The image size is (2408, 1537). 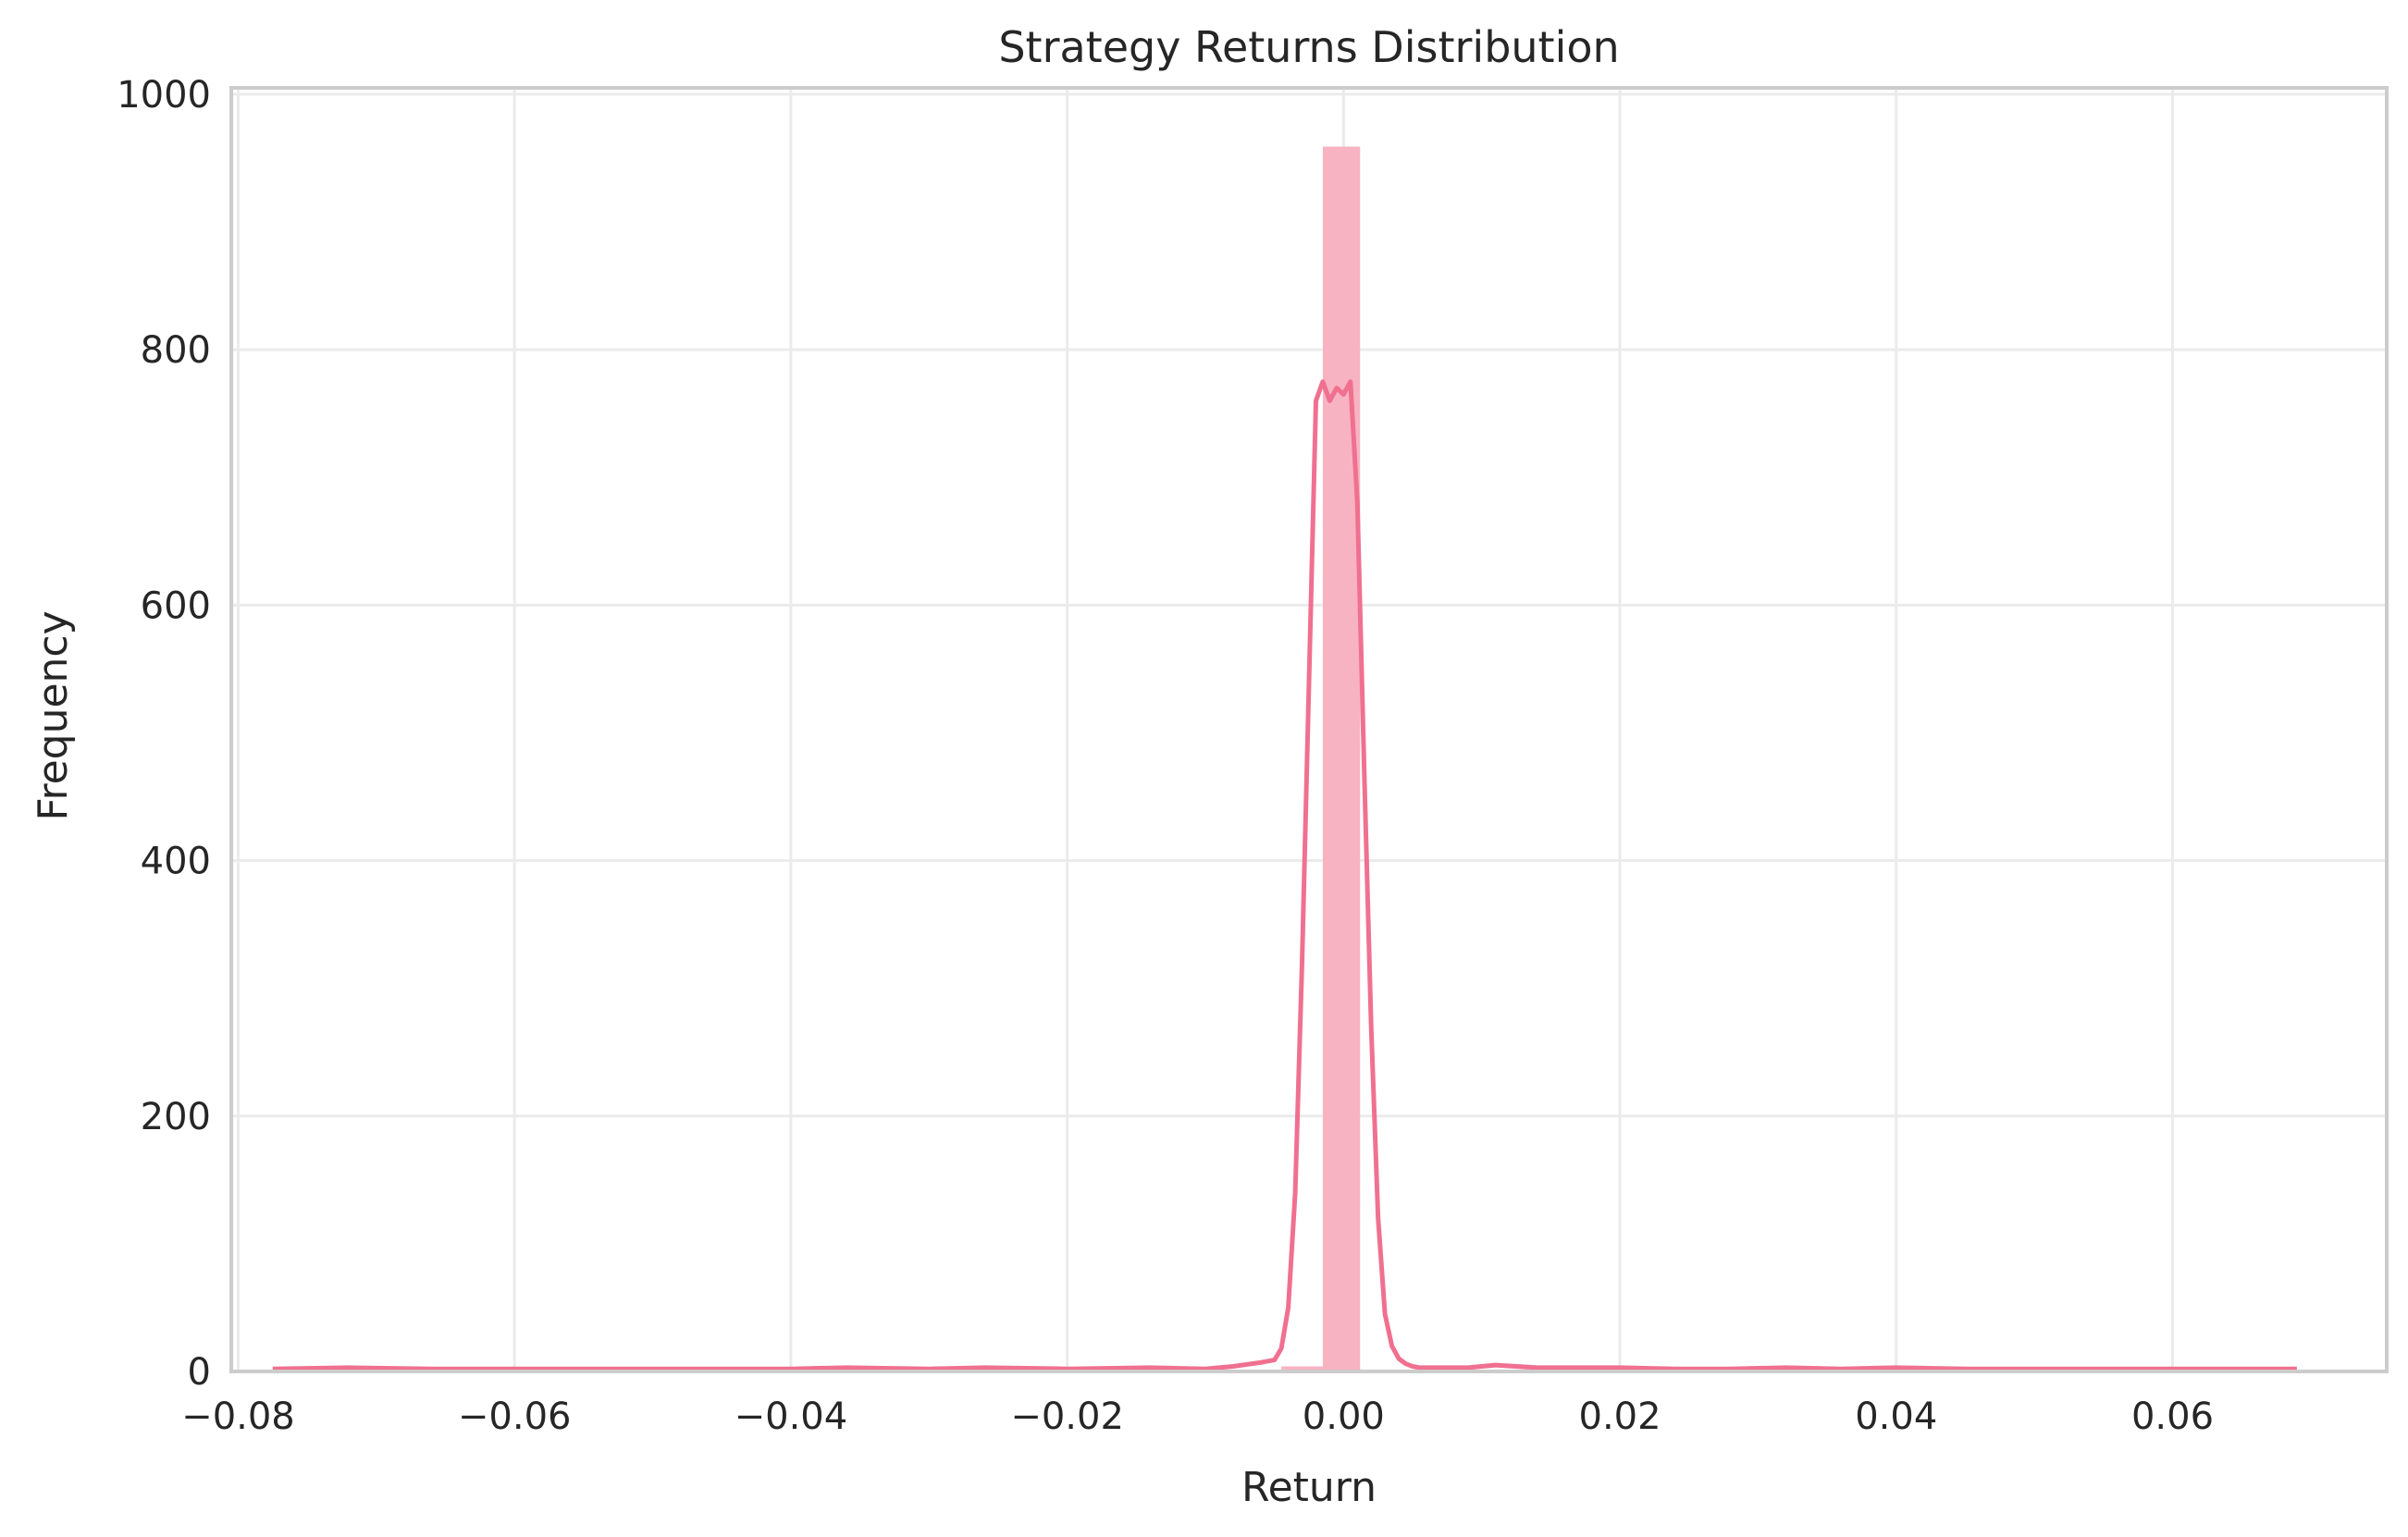 I want to click on y-axis-label: Frequency, so click(x=53, y=715).